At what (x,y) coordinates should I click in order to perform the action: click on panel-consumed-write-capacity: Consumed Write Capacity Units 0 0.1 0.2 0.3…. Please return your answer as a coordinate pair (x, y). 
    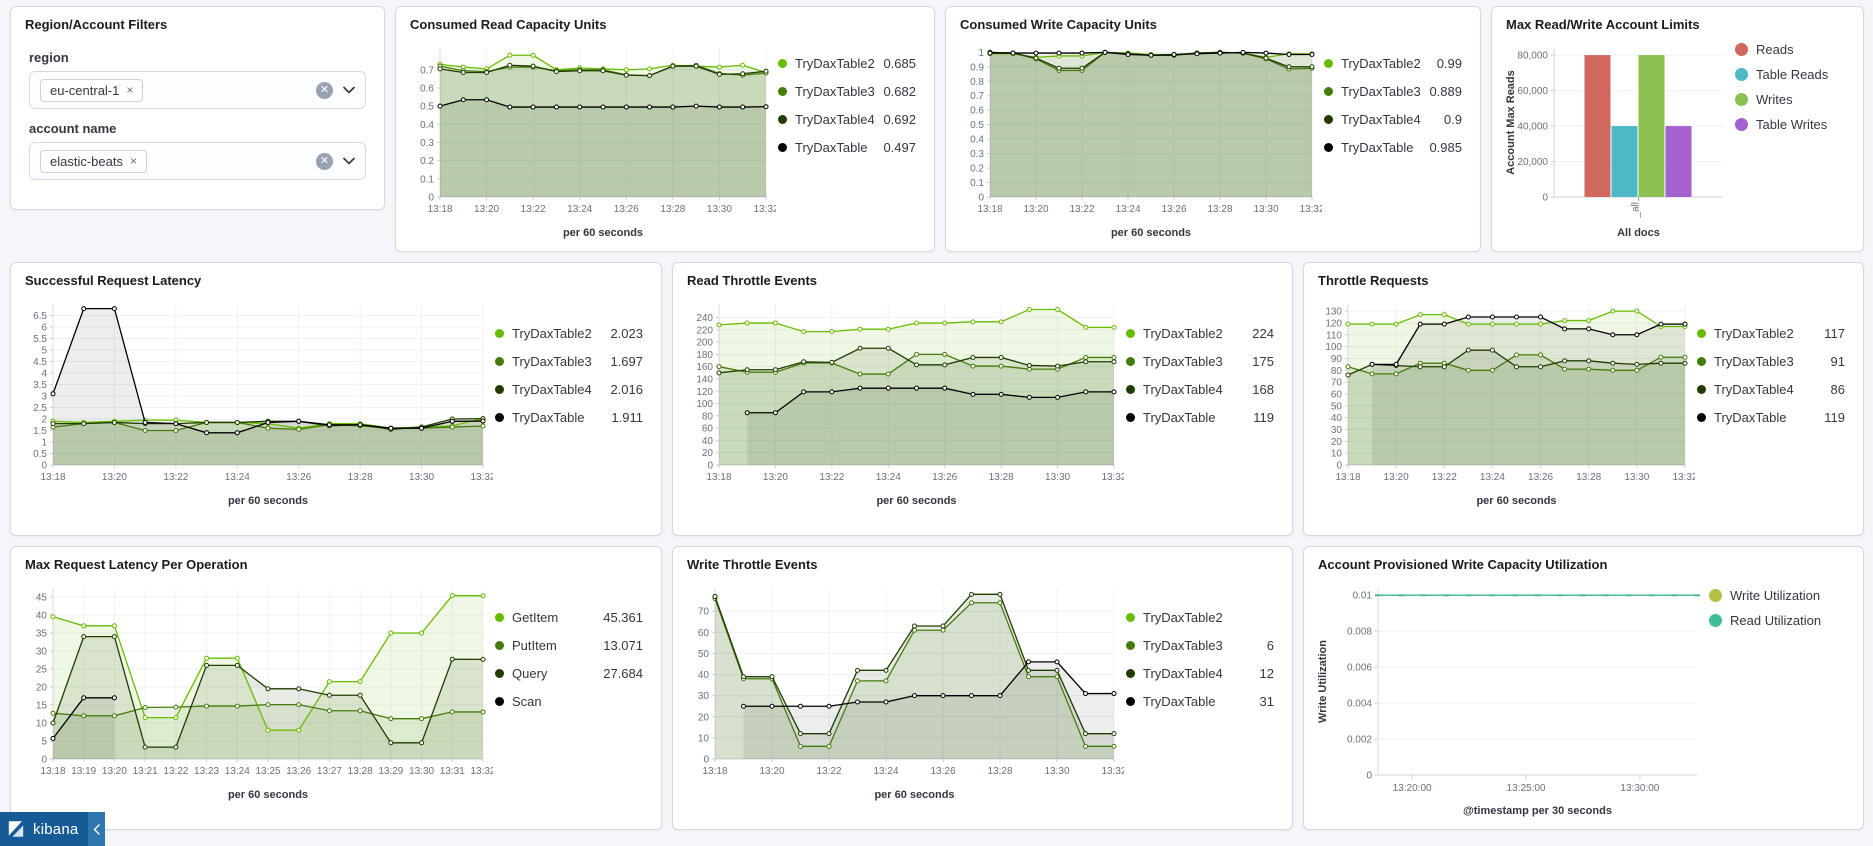
    Looking at the image, I should click on (1213, 129).